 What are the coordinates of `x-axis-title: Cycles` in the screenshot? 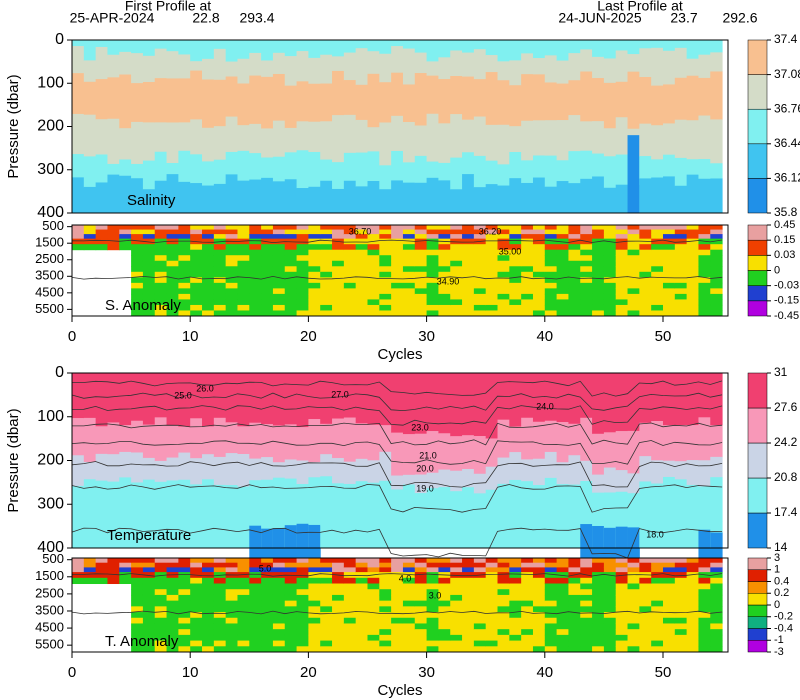 It's located at (399, 690).